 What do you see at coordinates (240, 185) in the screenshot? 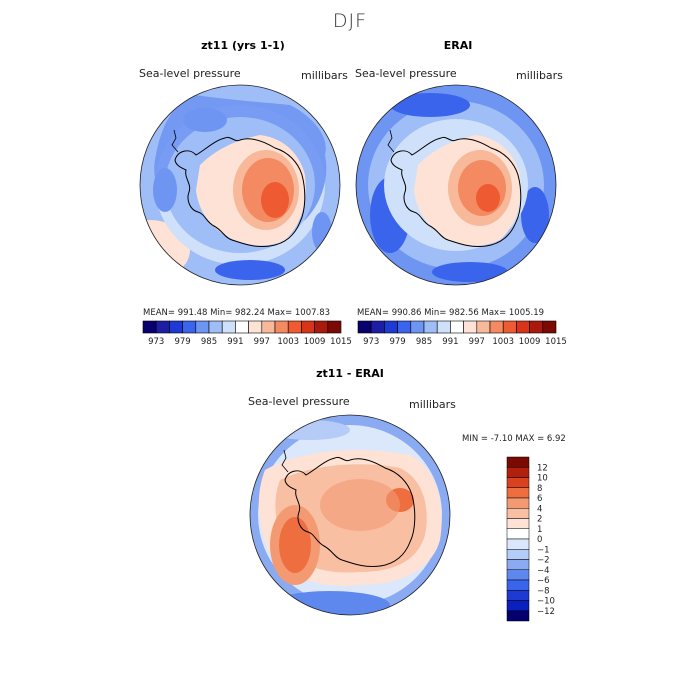
I see `panel-model-map` at bounding box center [240, 185].